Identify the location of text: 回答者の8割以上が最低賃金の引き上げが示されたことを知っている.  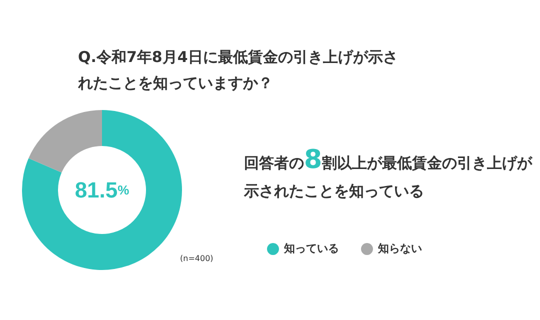
(388, 172).